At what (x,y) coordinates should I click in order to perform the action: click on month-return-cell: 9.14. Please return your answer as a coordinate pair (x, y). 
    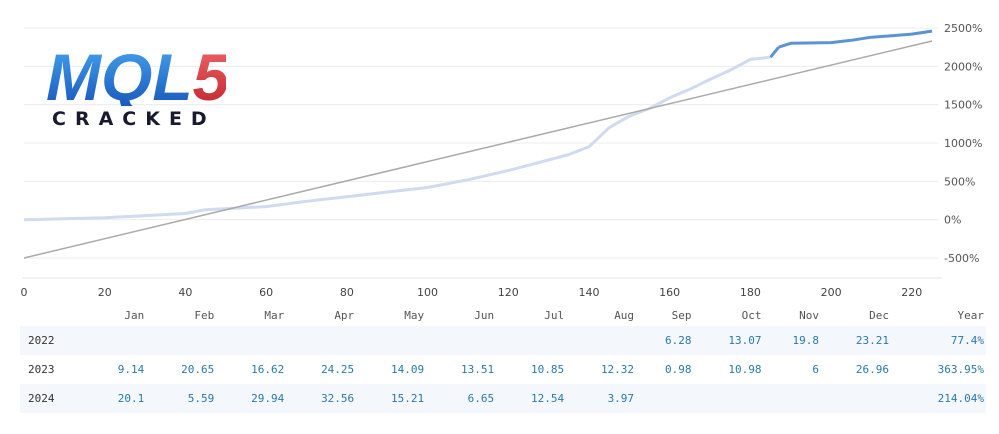
    Looking at the image, I should click on (131, 369).